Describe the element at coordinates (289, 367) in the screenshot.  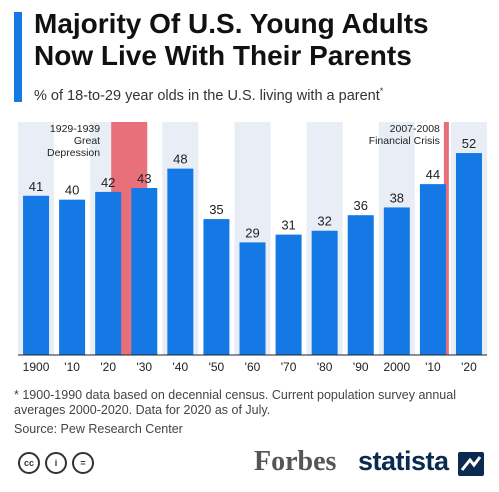
I see `x-tick-label: '70` at that location.